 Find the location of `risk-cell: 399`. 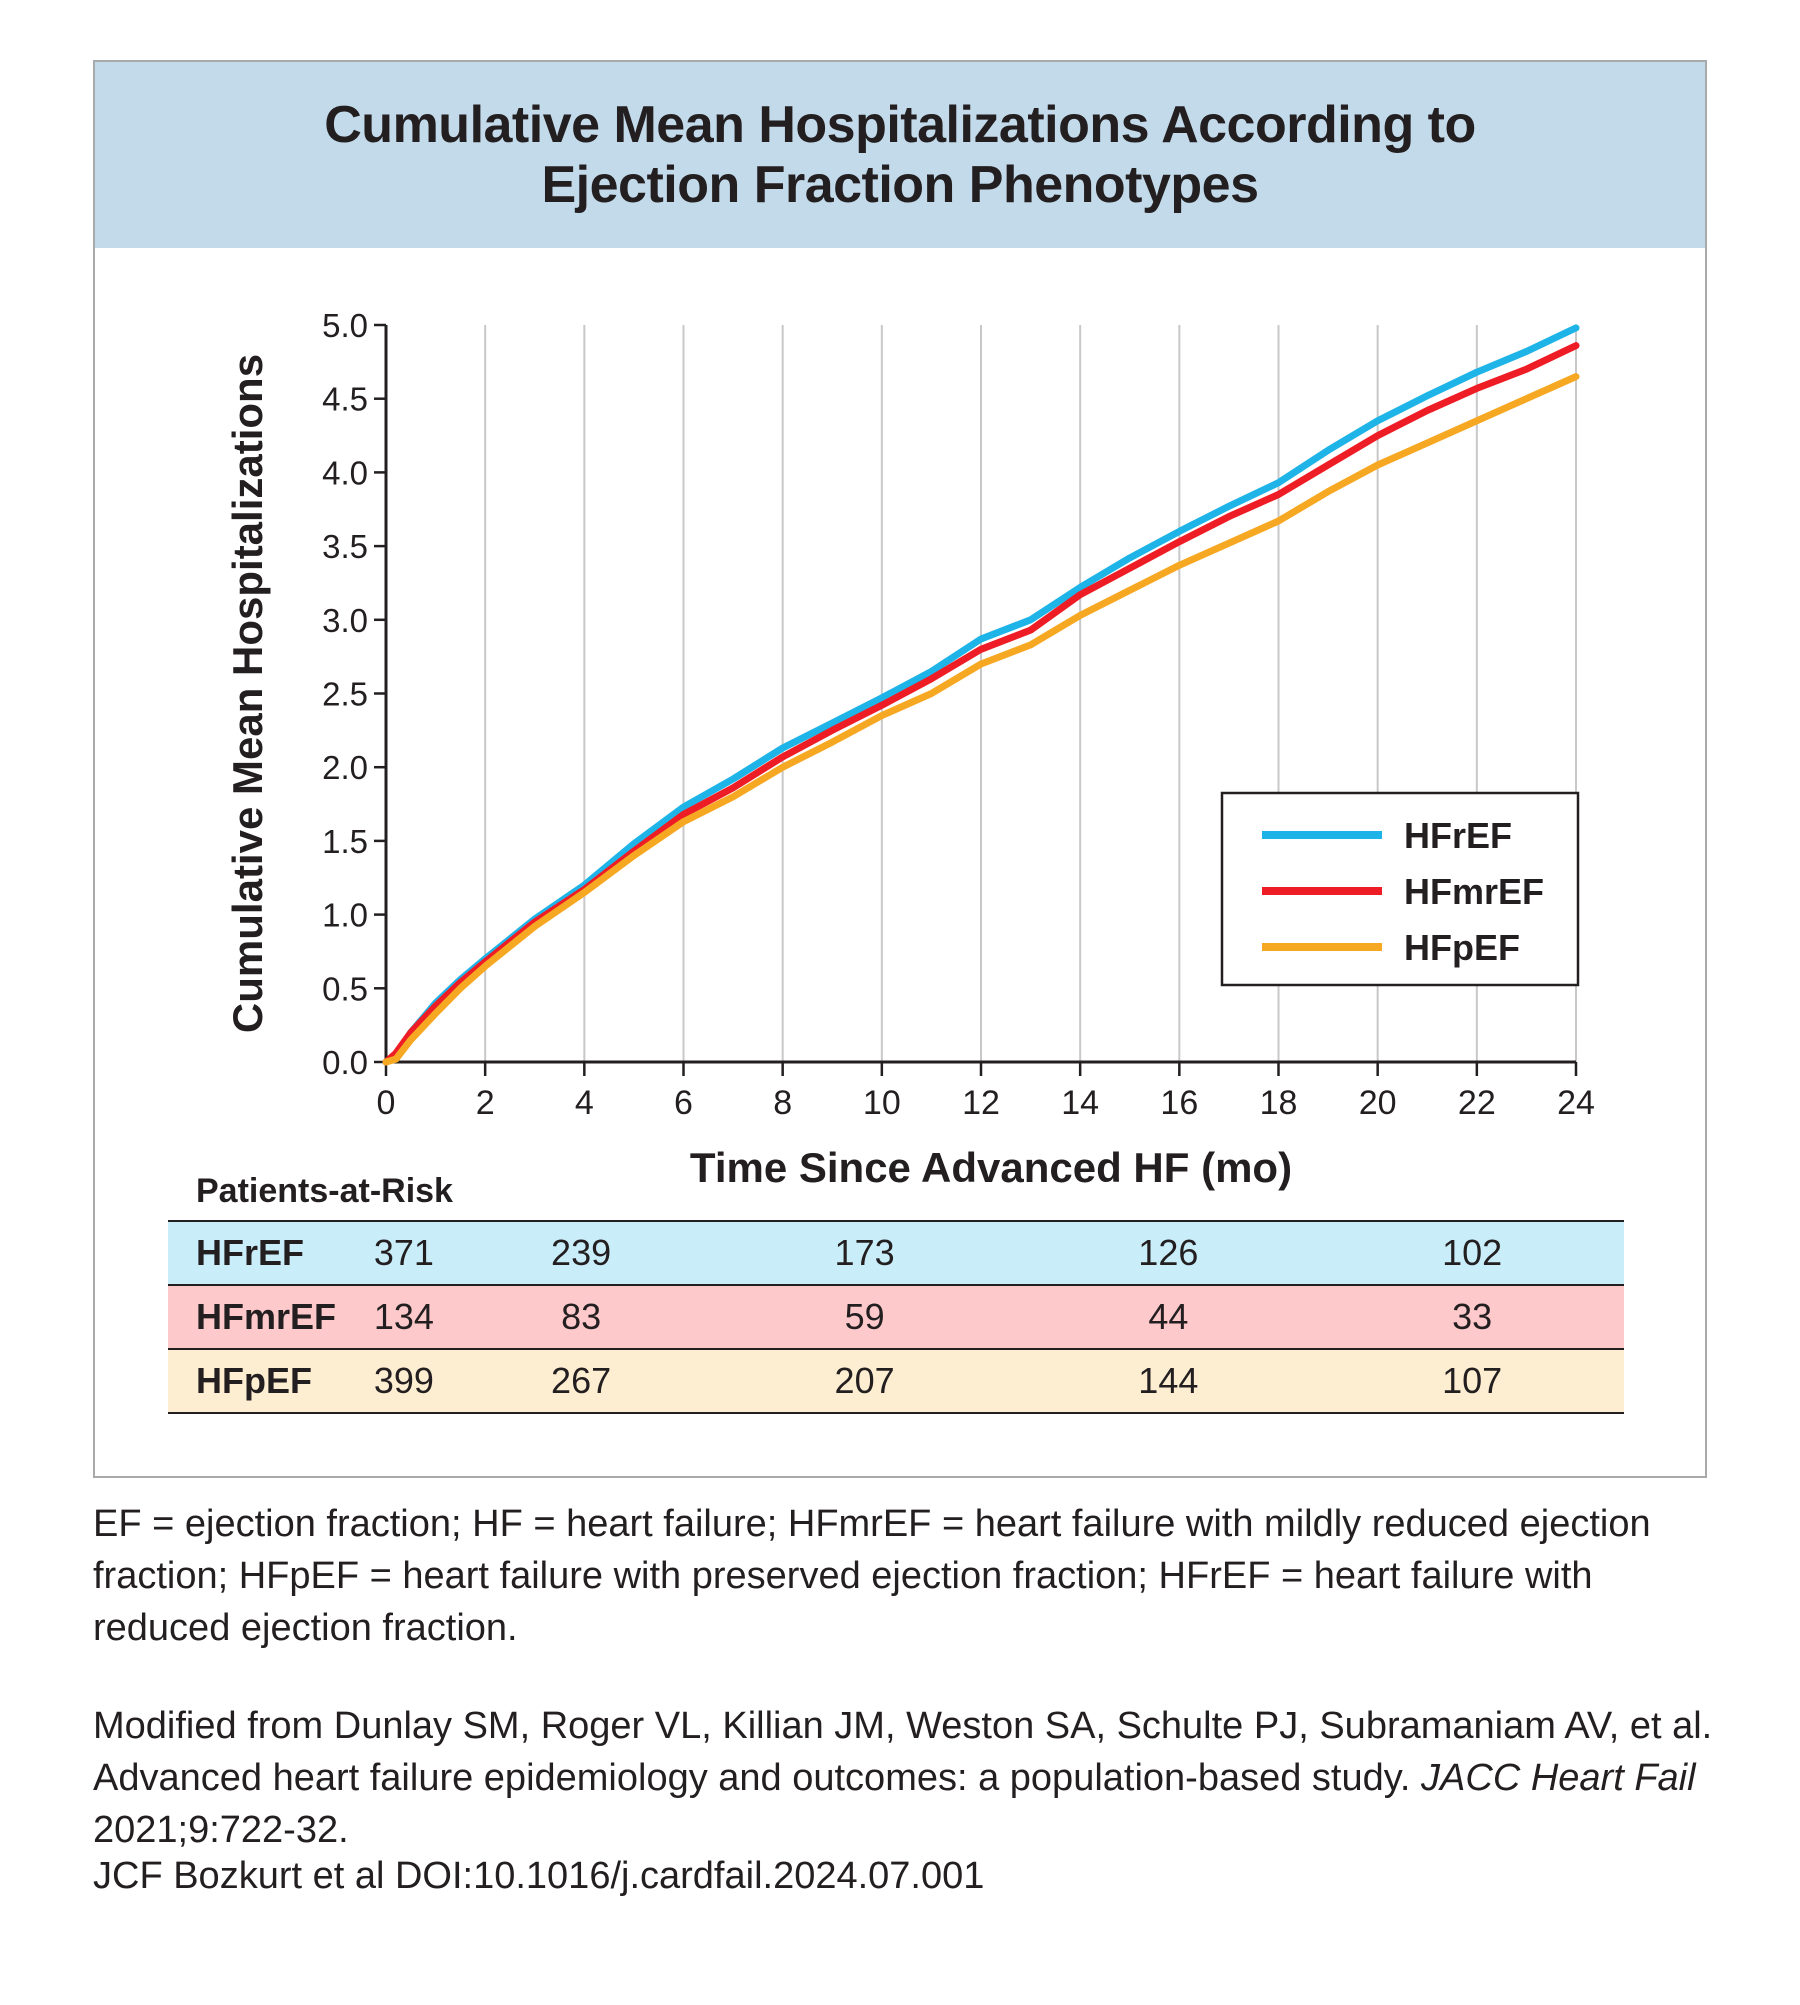

risk-cell: 399 is located at coordinates (403, 1380).